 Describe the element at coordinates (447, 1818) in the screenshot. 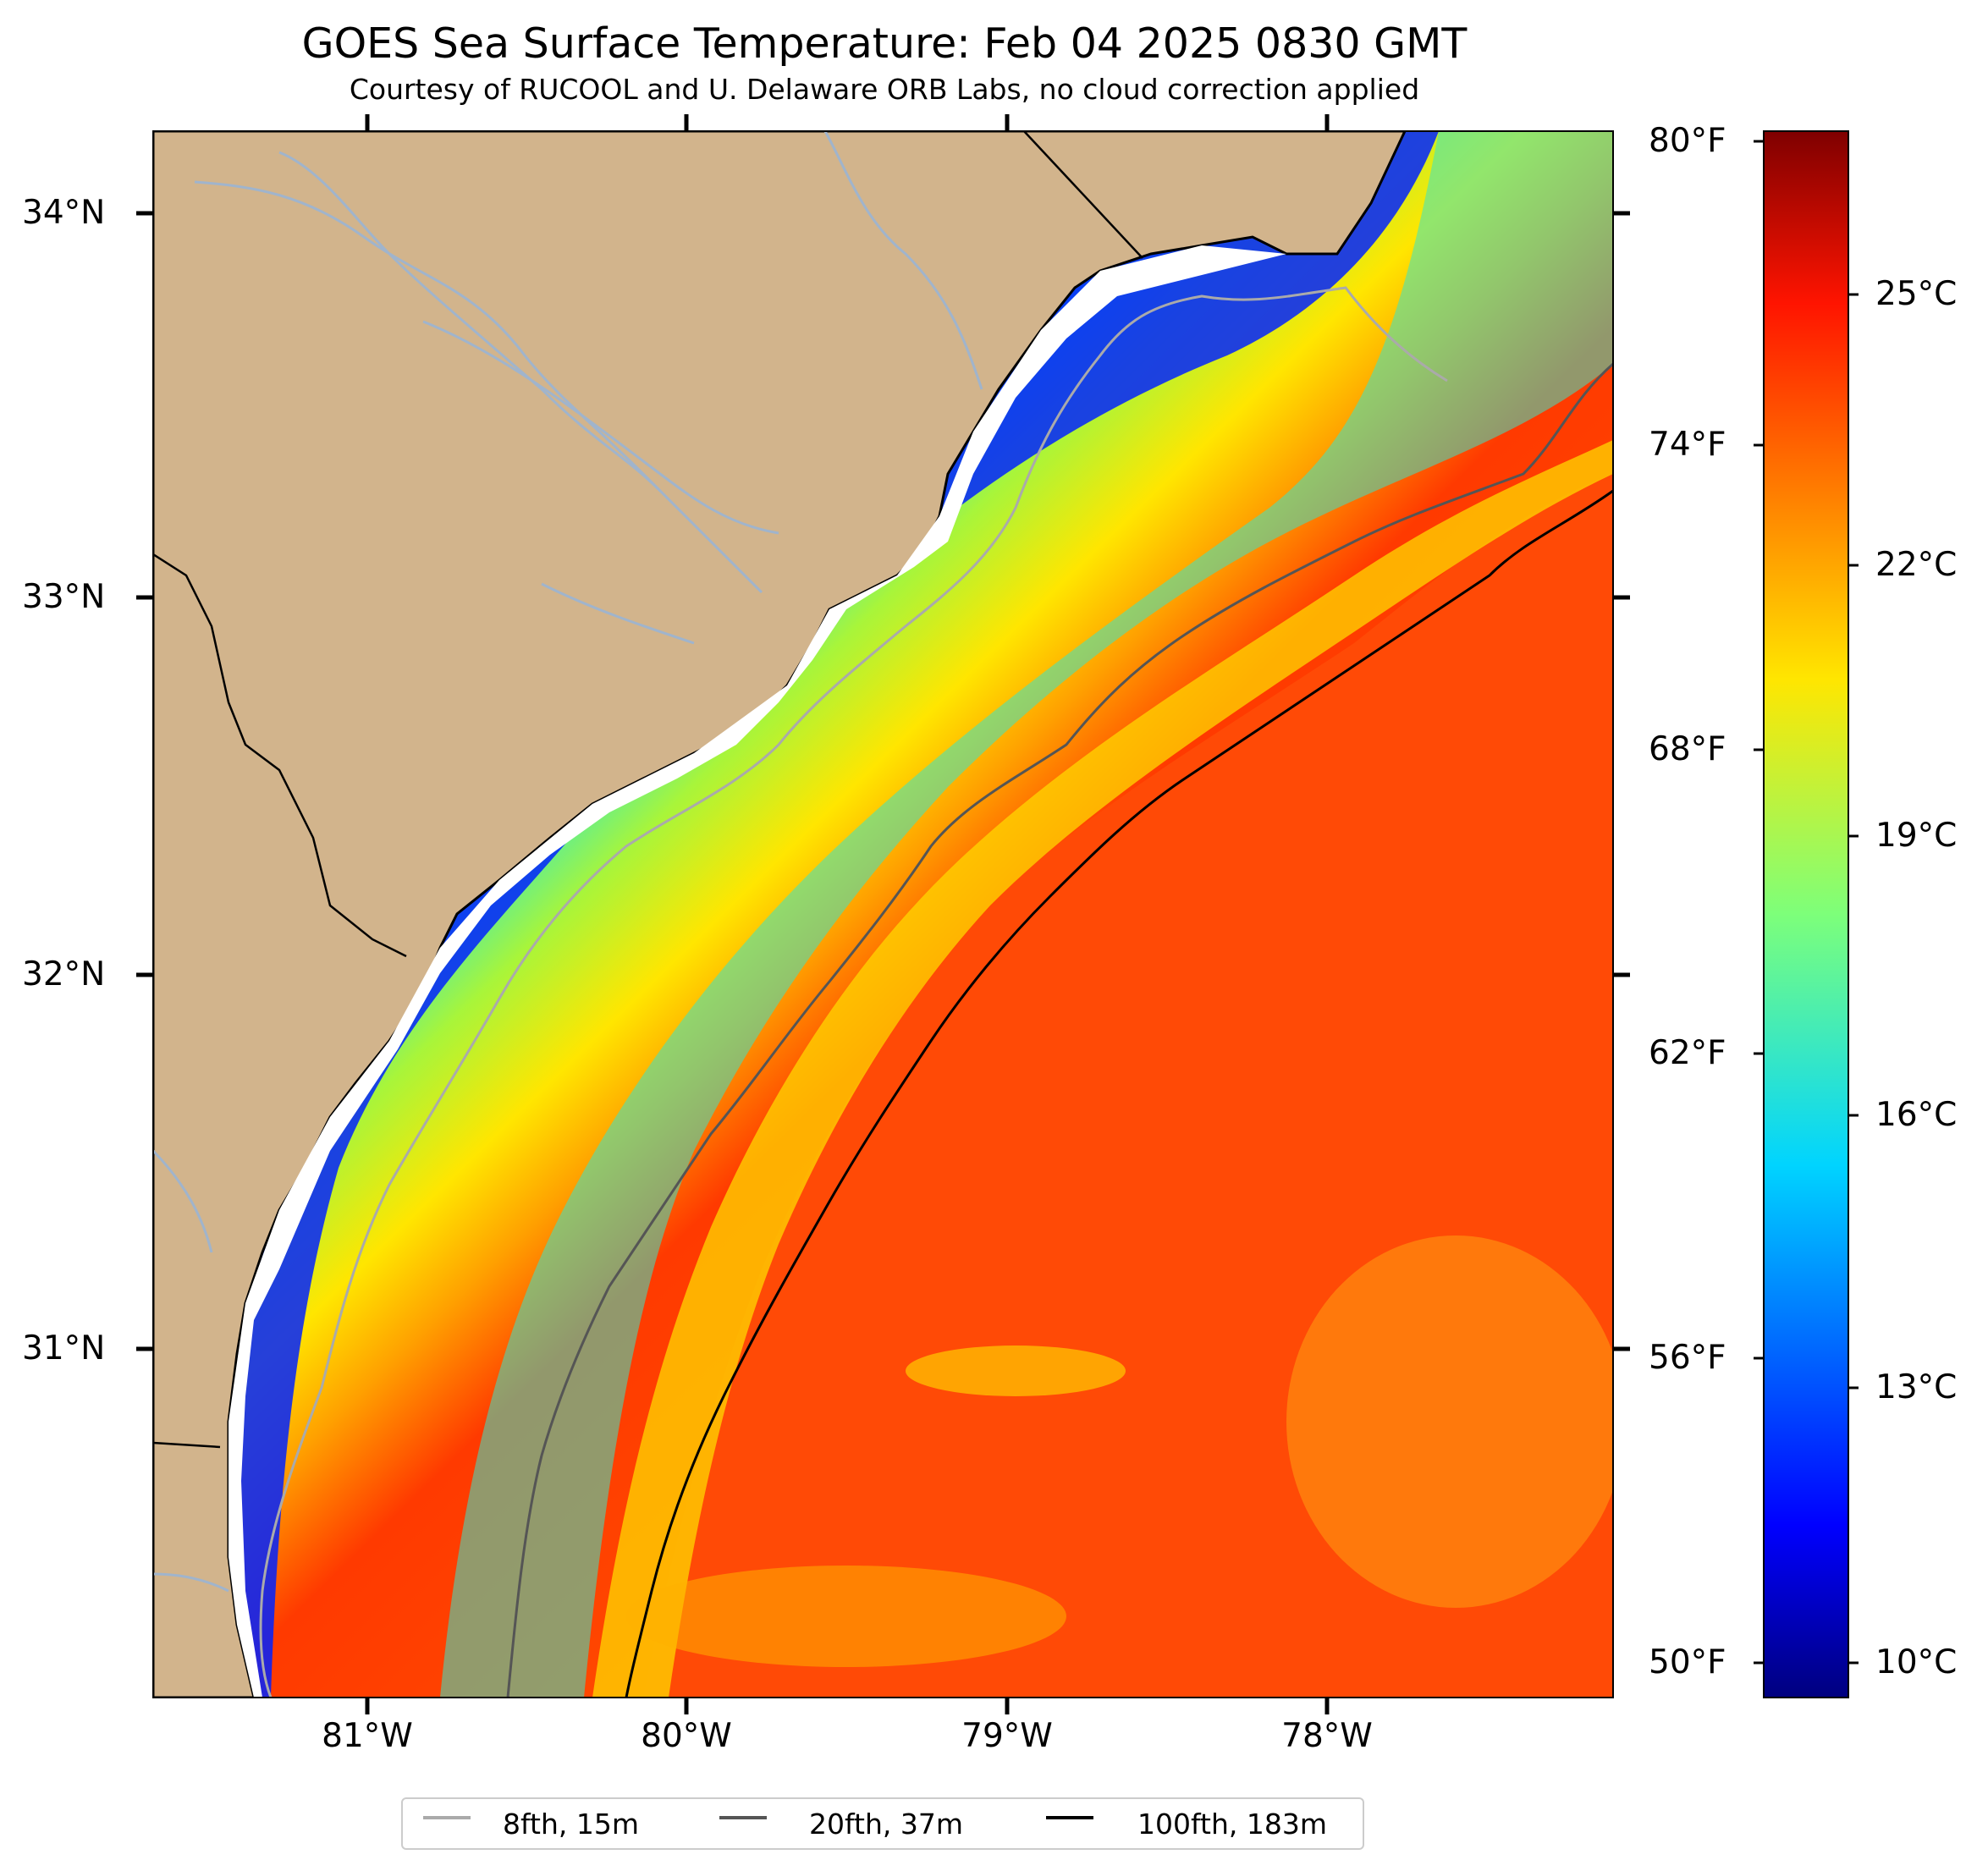

I see `legend-swatch-8fth` at that location.